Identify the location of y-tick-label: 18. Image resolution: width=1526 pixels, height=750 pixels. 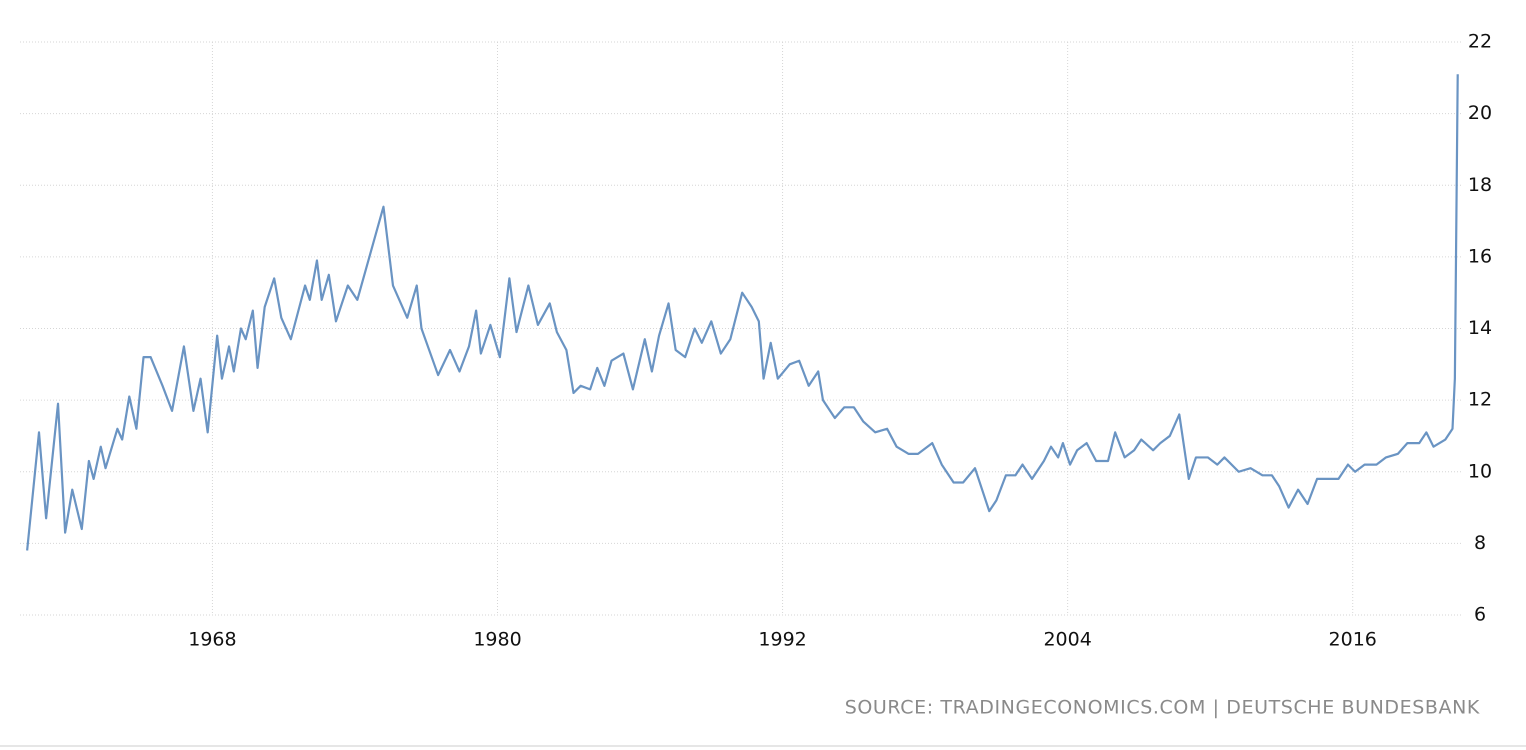
(1480, 185).